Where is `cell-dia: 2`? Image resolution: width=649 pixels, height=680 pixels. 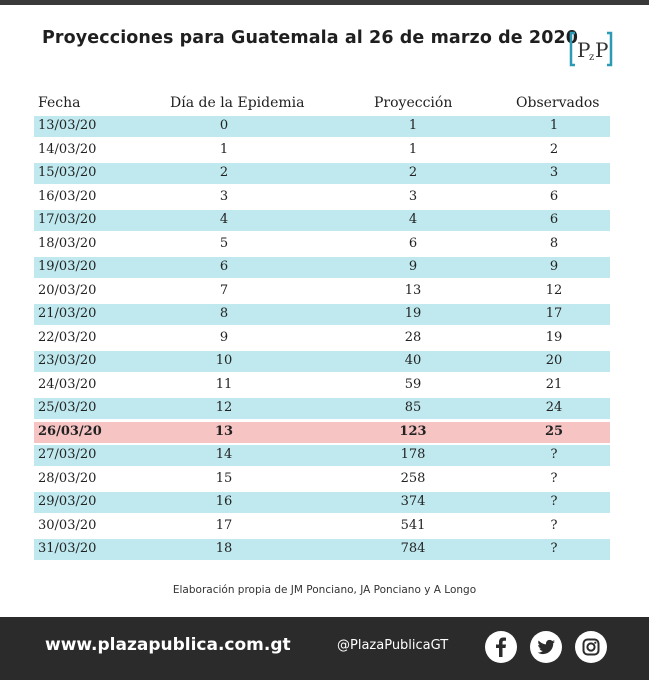
cell-dia: 2 is located at coordinates (224, 172).